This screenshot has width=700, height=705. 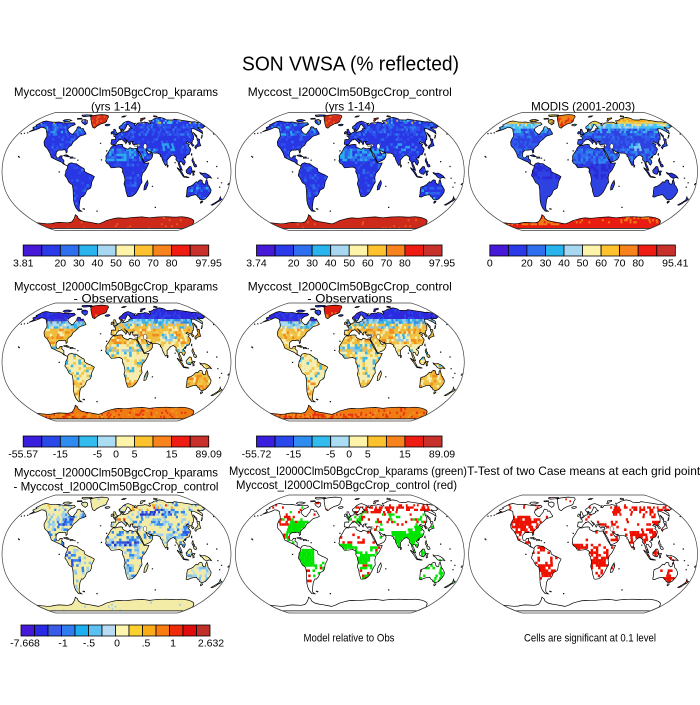 What do you see at coordinates (25, 644) in the screenshot?
I see `svg-text: -7.668` at bounding box center [25, 644].